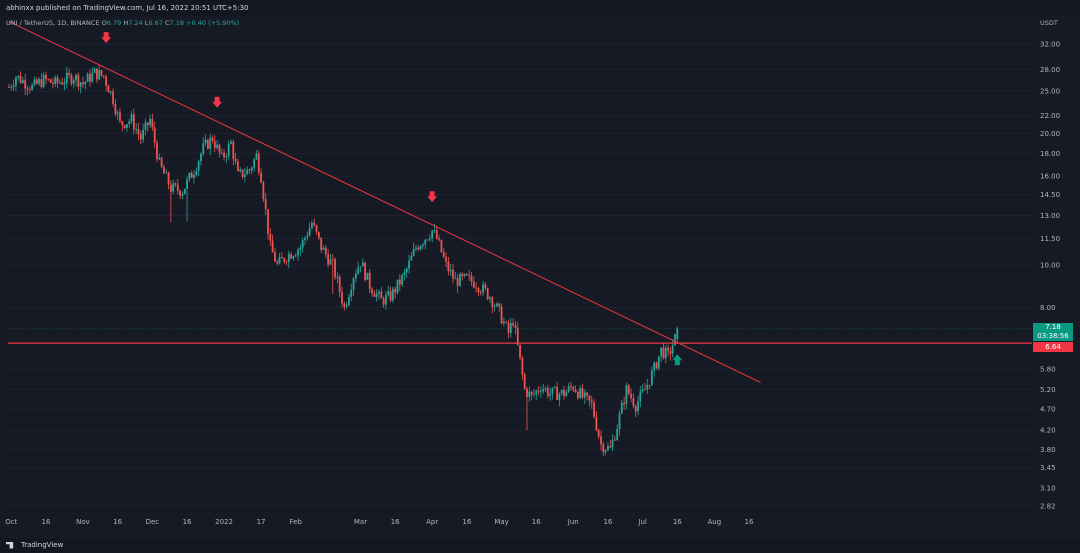 This screenshot has height=553, width=1080. I want to click on price-tick-label: 3.45, so click(1048, 468).